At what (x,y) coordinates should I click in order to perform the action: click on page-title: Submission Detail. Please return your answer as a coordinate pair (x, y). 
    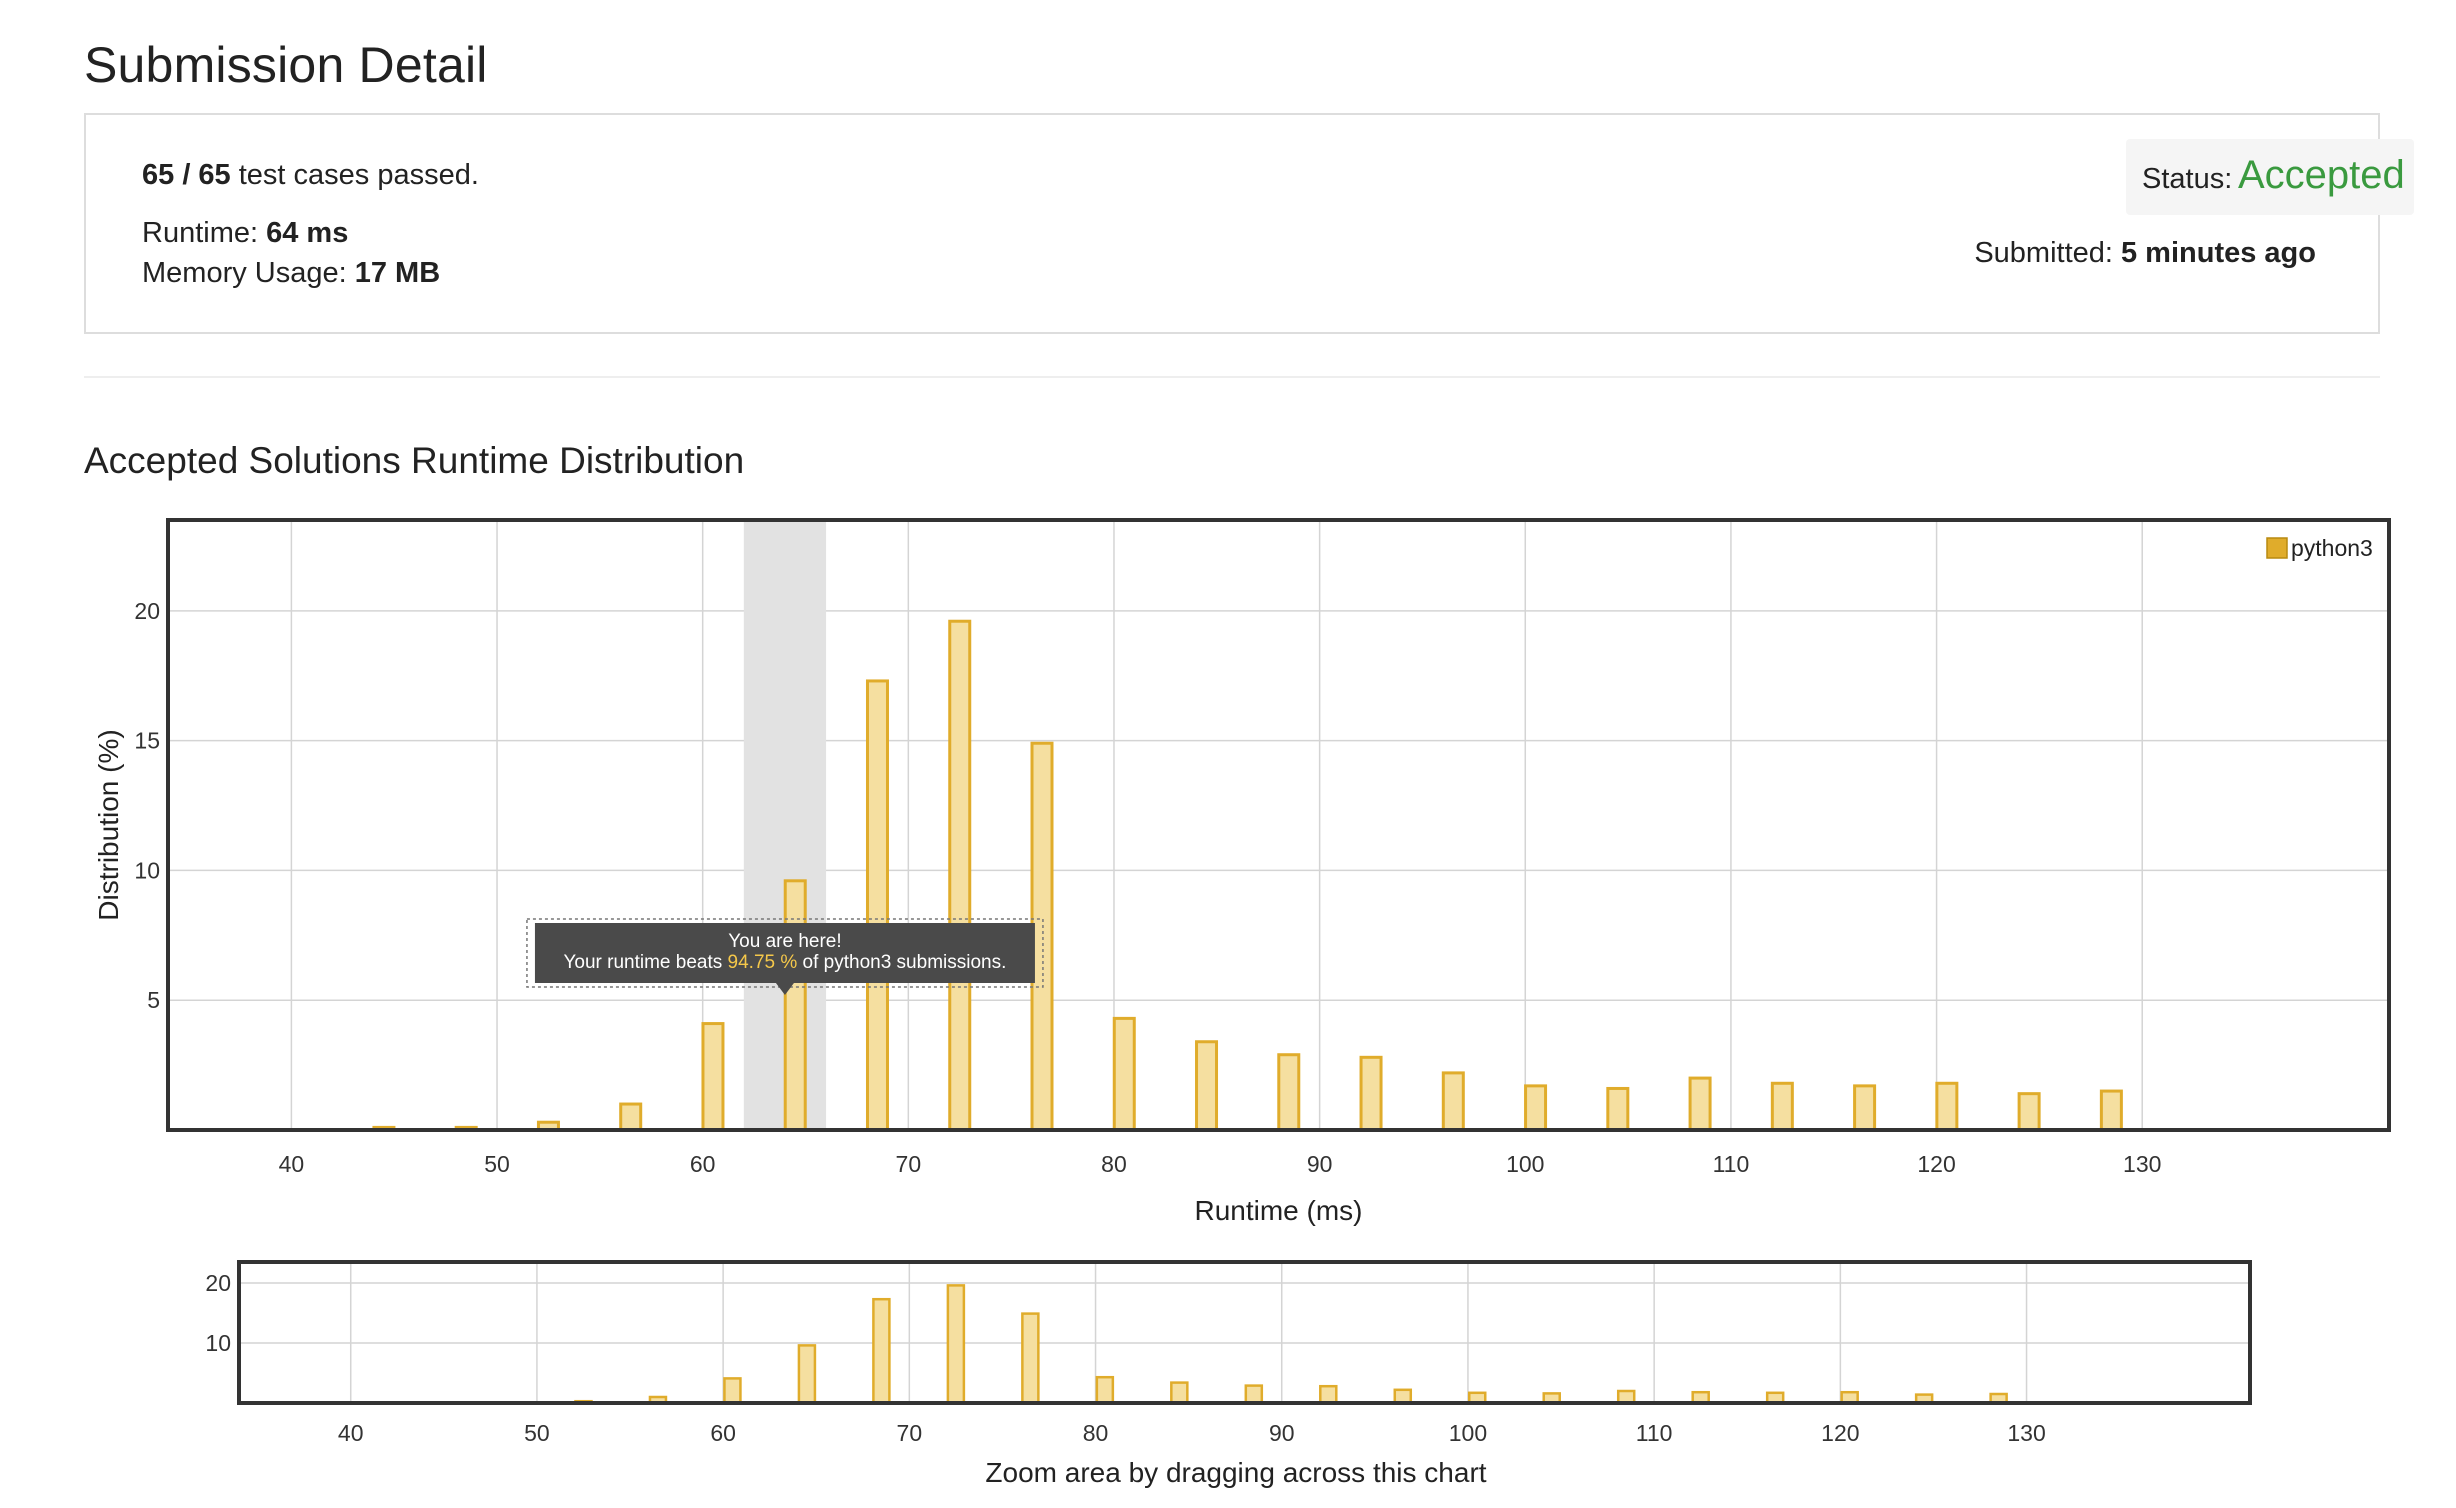
    Looking at the image, I should click on (286, 65).